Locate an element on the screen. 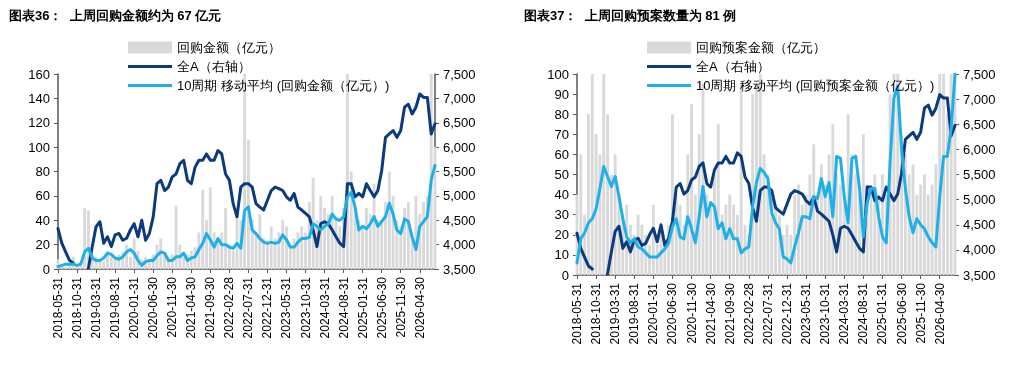 This screenshot has height=392, width=1030. legend-label: 回购金额（亿元） is located at coordinates (229, 47).